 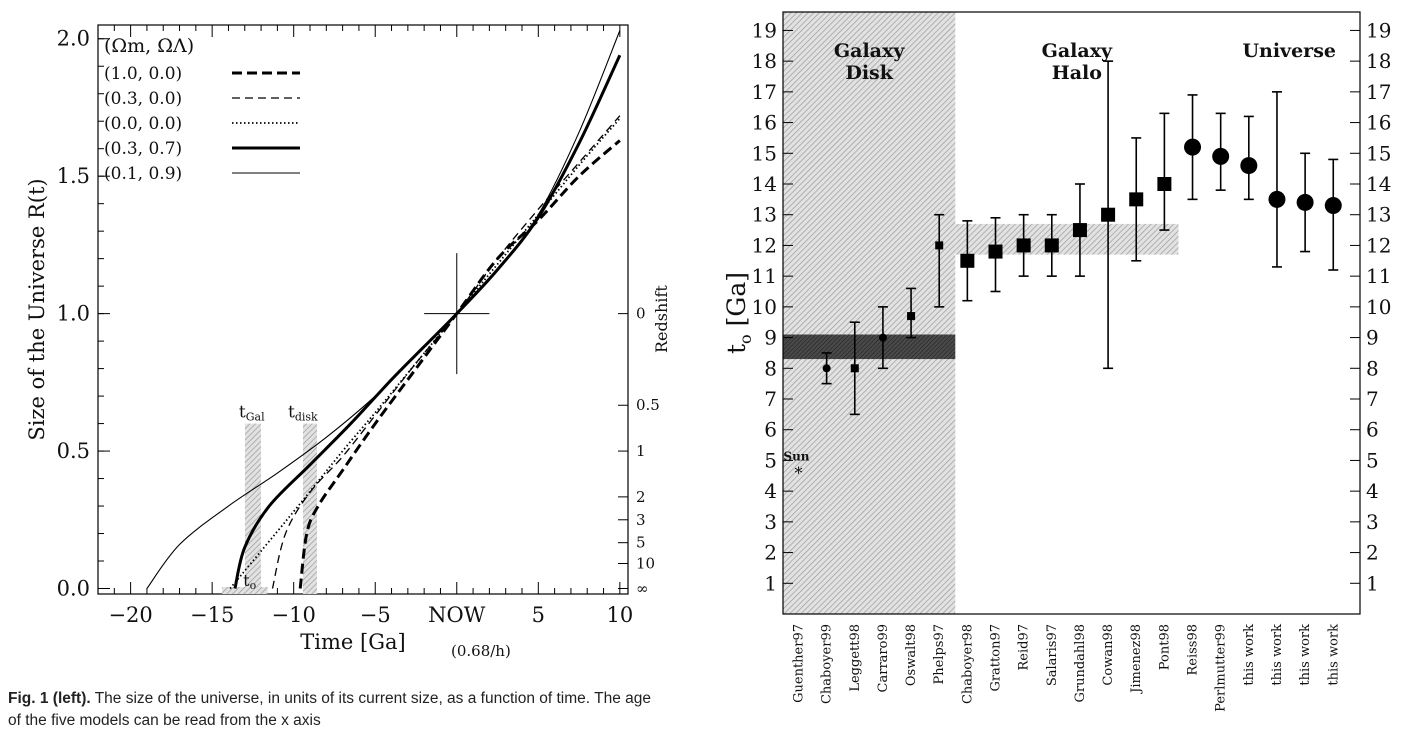 I want to click on y-tick-label-left: 11, so click(x=764, y=276).